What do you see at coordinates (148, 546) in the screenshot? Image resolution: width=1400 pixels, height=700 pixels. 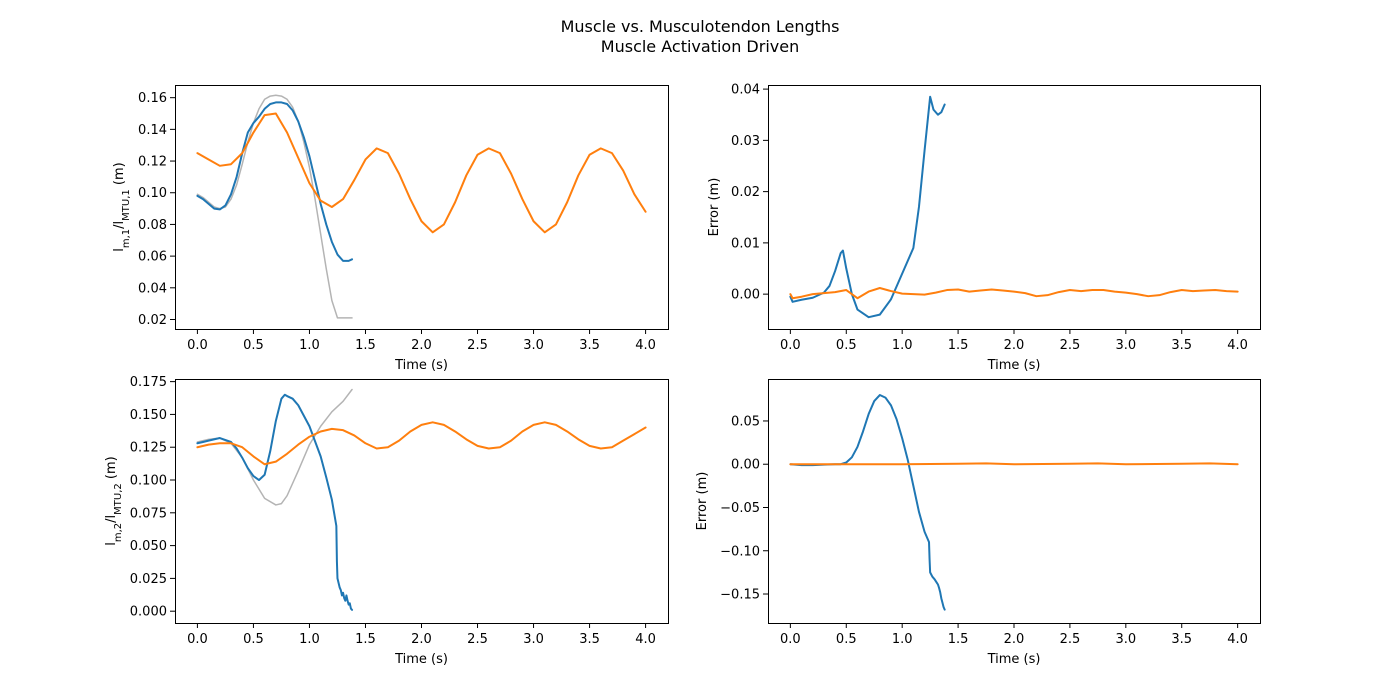 I see `y-tick-label: 0.050` at bounding box center [148, 546].